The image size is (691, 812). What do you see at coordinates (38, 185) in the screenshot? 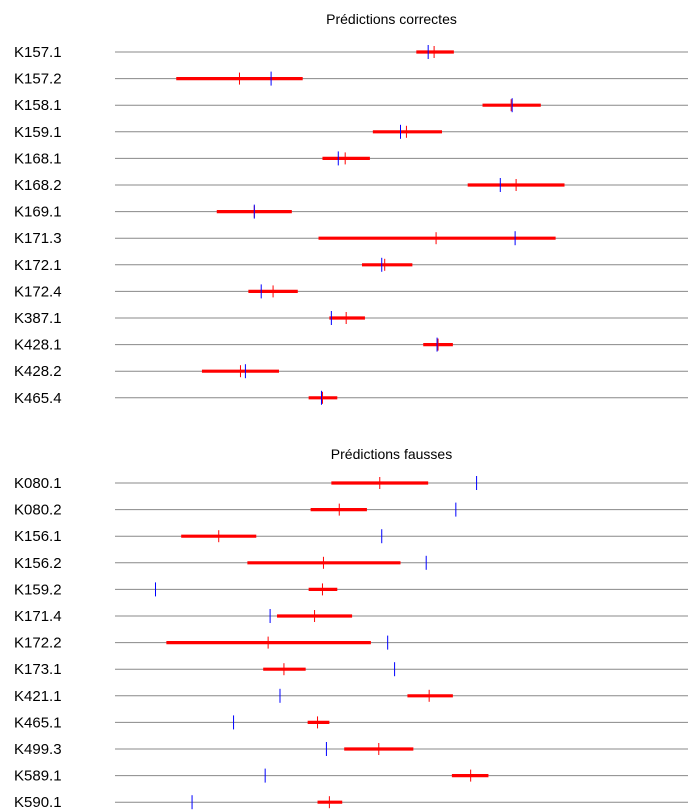
I see `row-label: K168.2` at bounding box center [38, 185].